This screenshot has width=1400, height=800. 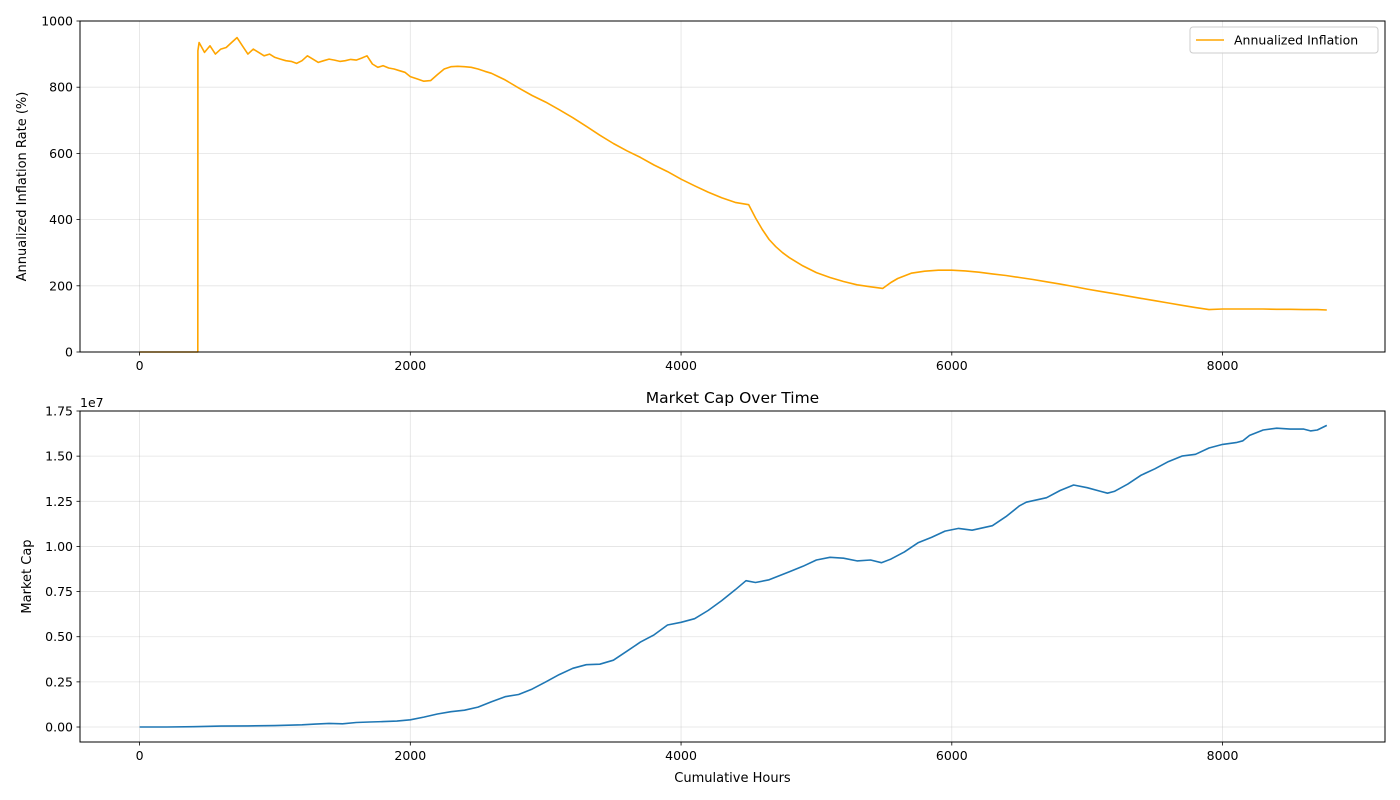 What do you see at coordinates (59, 591) in the screenshot?
I see `market-cap-y-tick-label: 0.75` at bounding box center [59, 591].